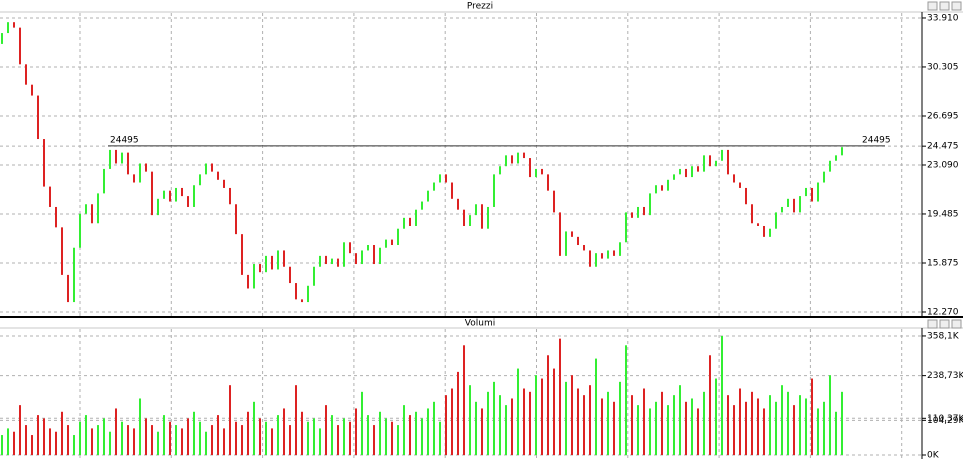  Describe the element at coordinates (943, 312) in the screenshot. I see `y-tick-label: 12.270` at that location.